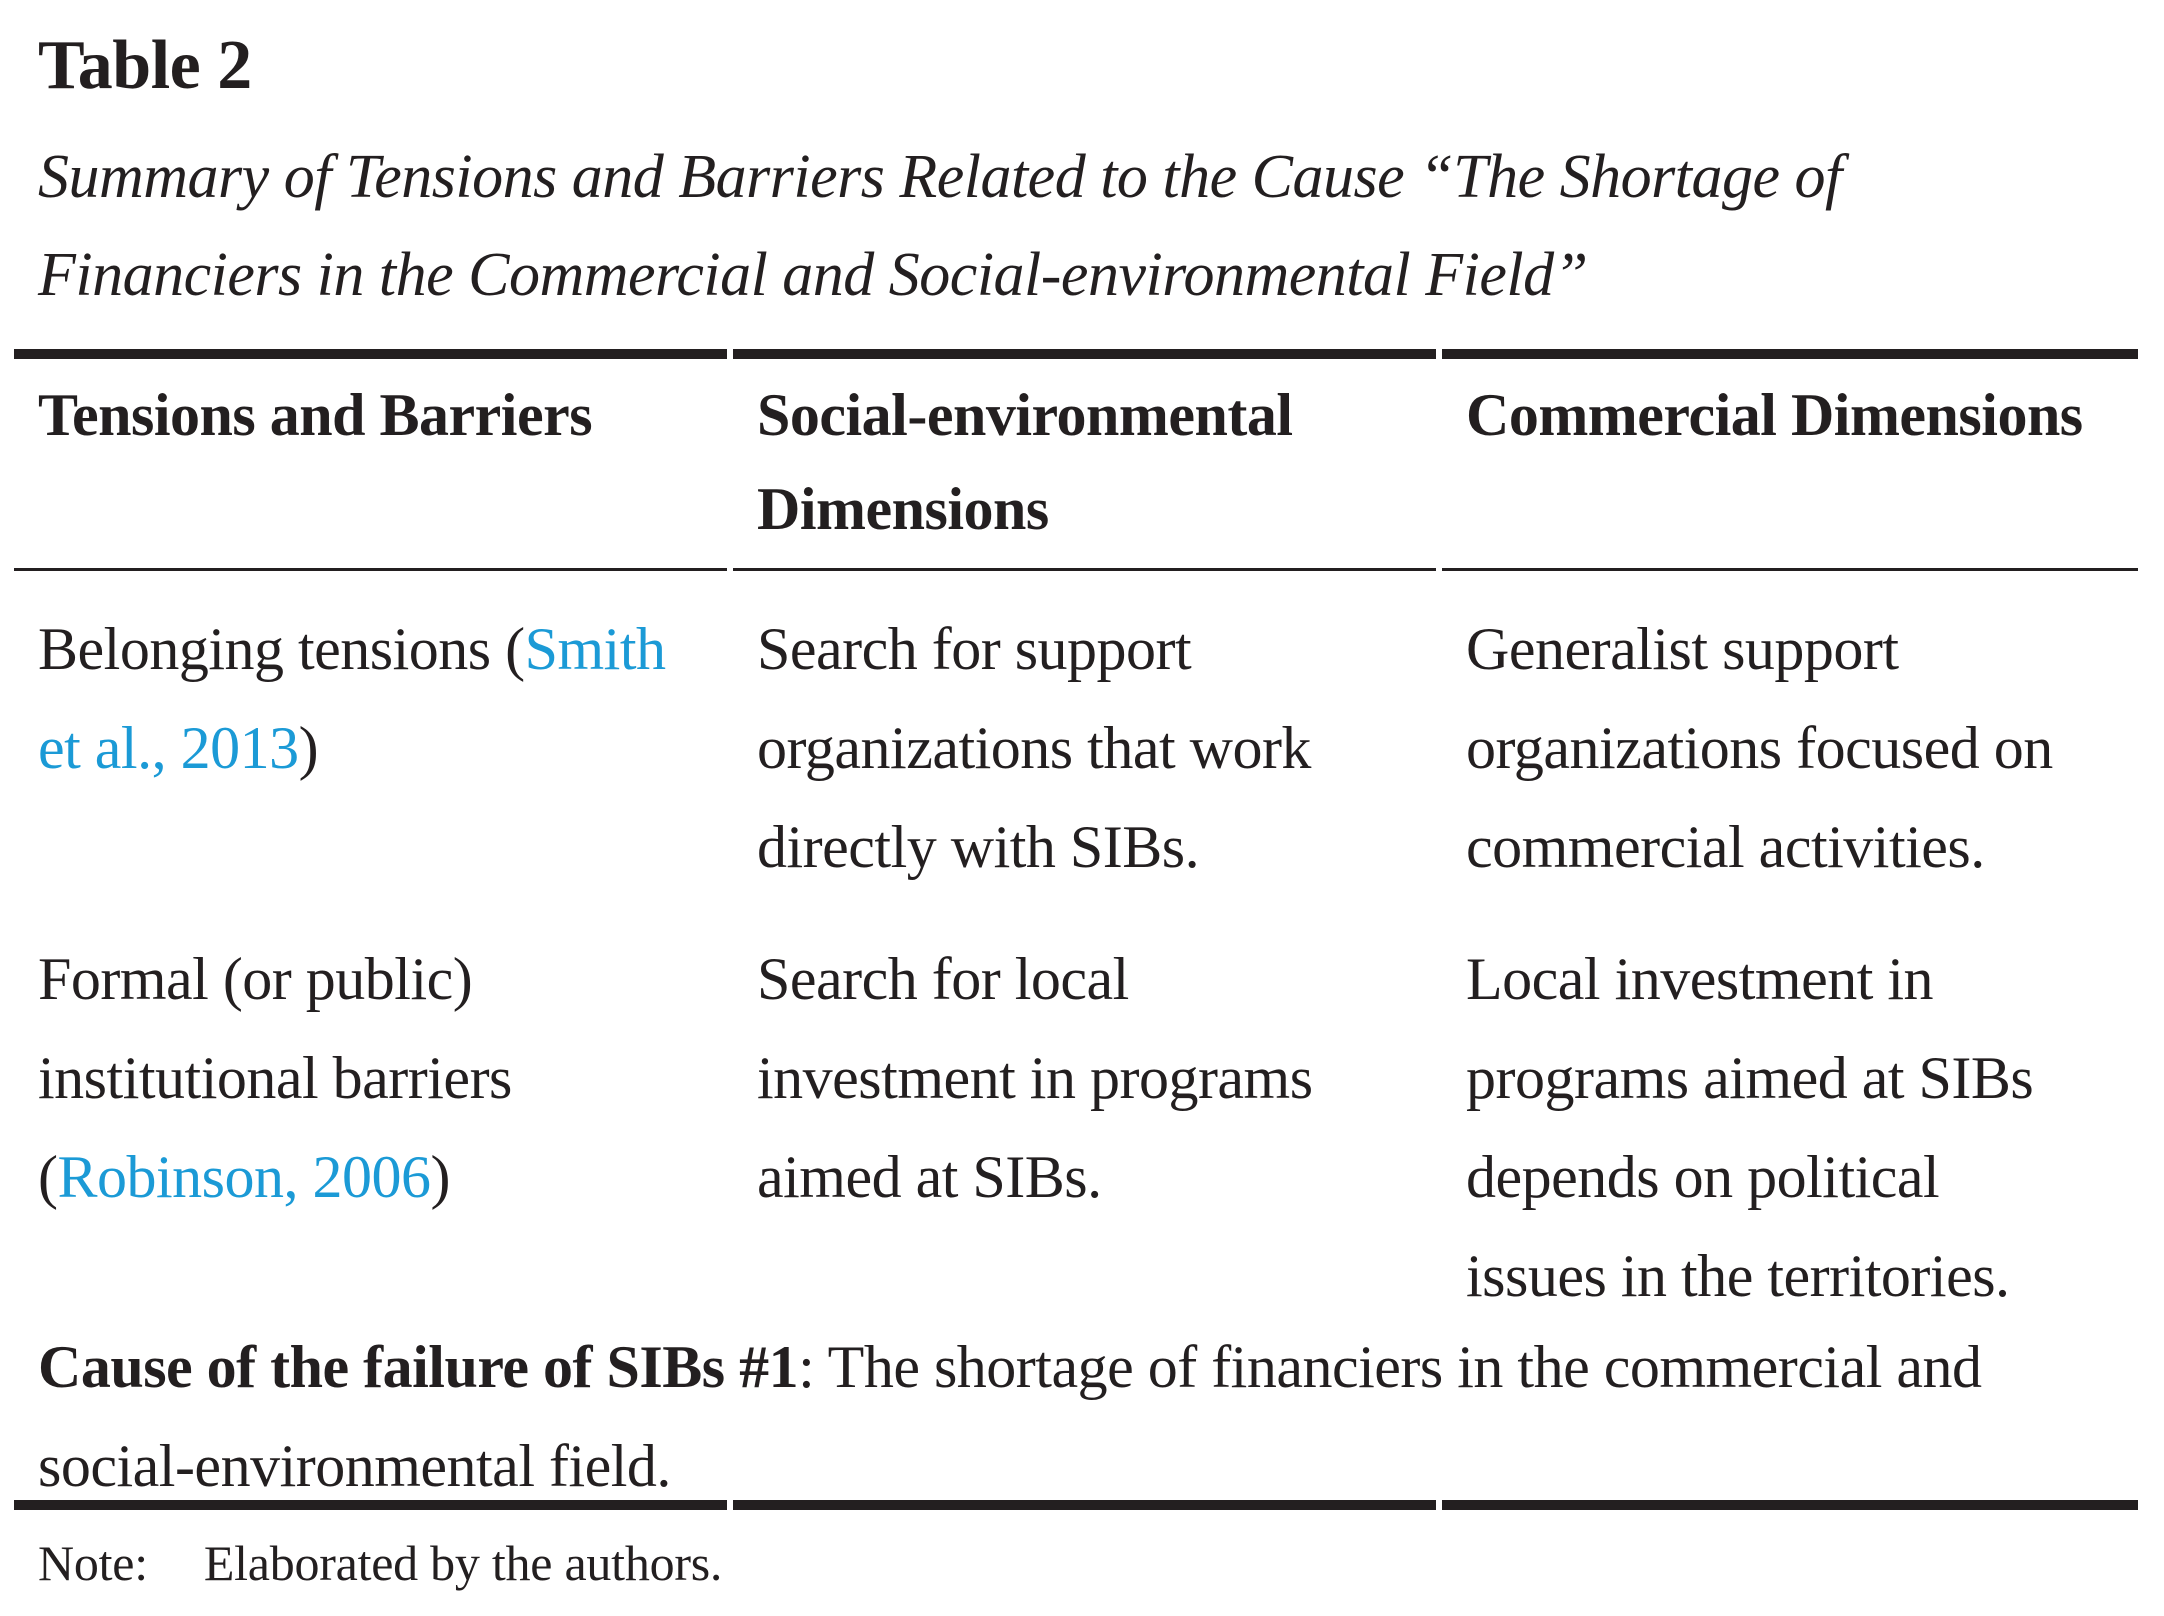 This screenshot has width=2164, height=1616. Describe the element at coordinates (463, 1563) in the screenshot. I see `note-text: Elaborated by the authors.` at that location.